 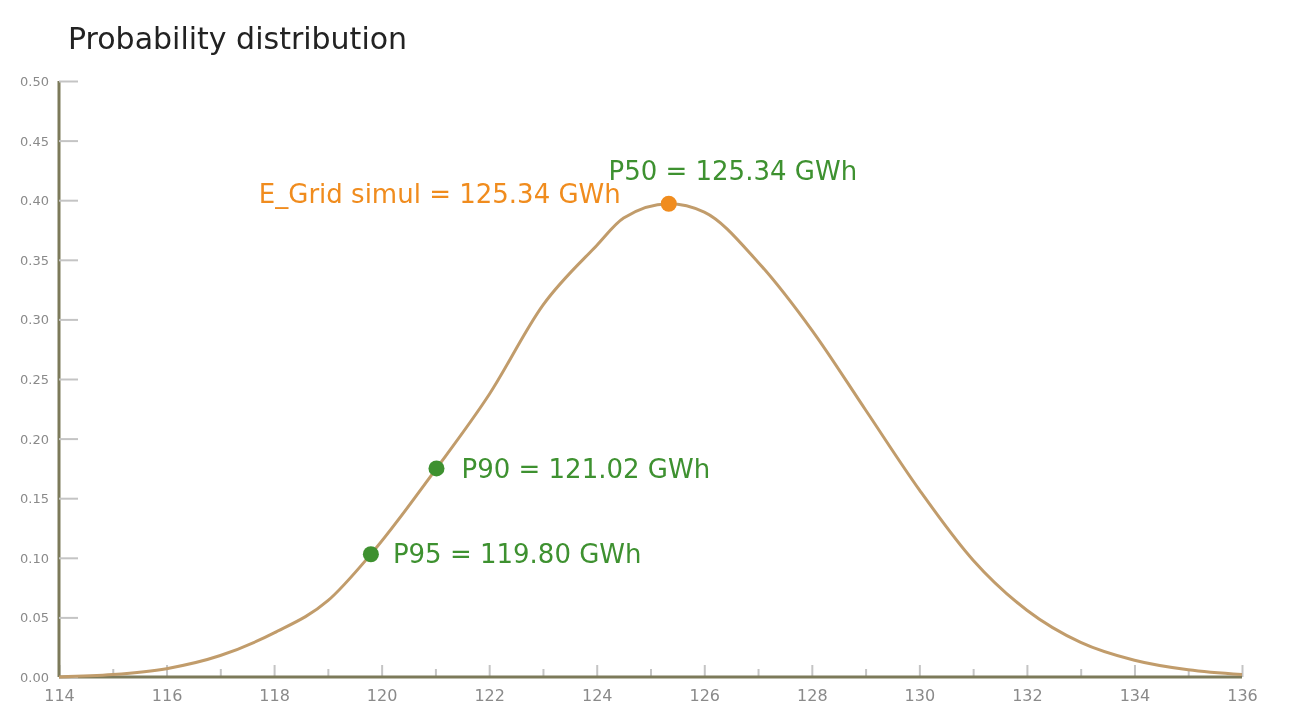 What do you see at coordinates (34, 677) in the screenshot?
I see `y-tick-label: 0.00` at bounding box center [34, 677].